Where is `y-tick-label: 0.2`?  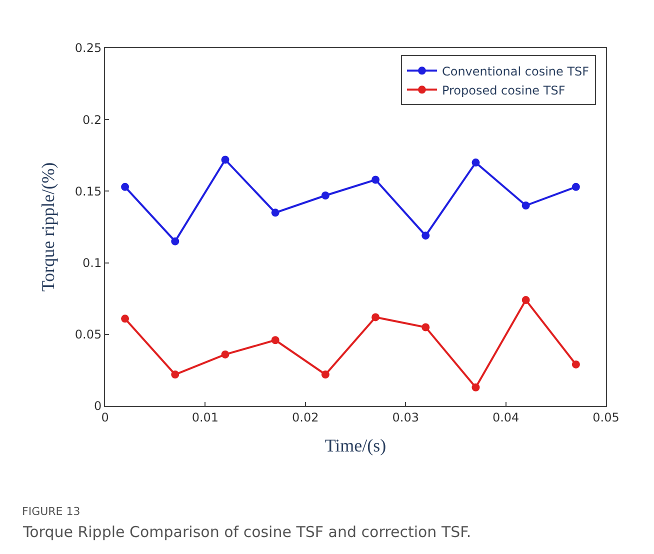
y-tick-label: 0.2 is located at coordinates (92, 119).